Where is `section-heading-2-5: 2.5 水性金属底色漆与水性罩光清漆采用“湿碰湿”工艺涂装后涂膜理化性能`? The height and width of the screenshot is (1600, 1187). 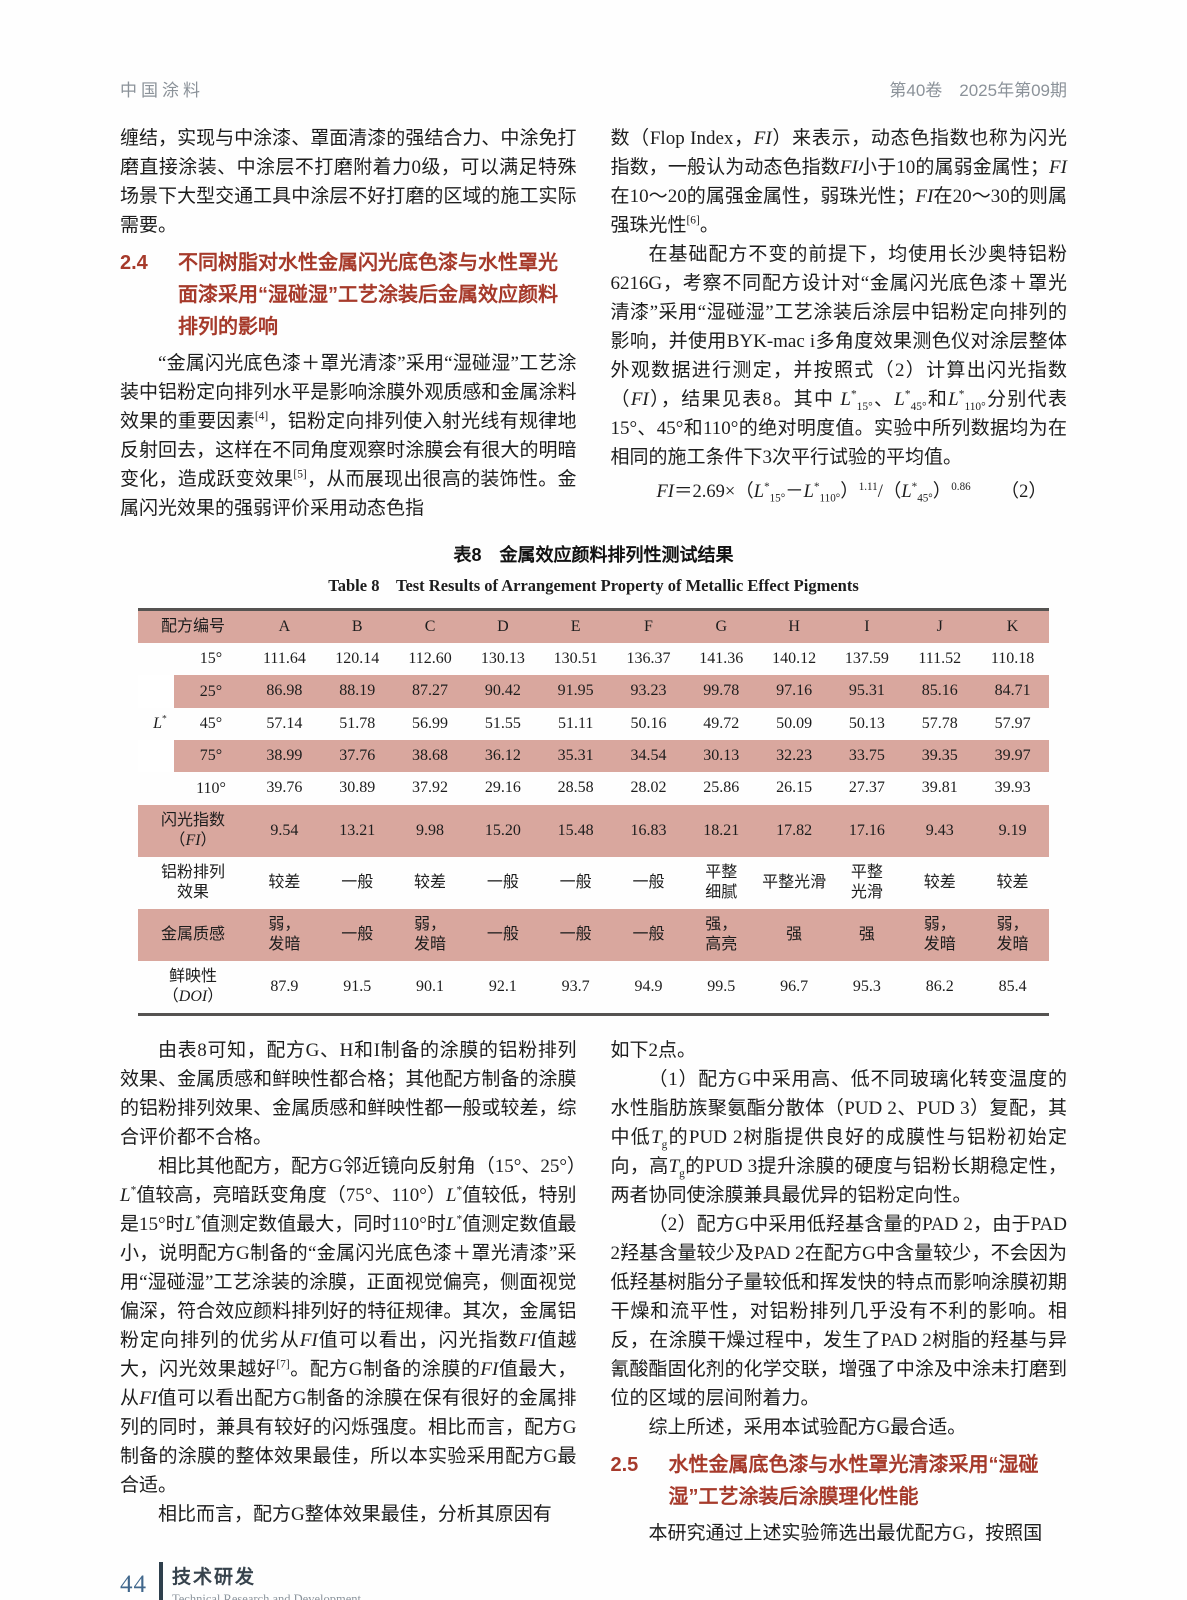
section-heading-2-5: 2.5 水性金属底色漆与水性罩光清漆采用“湿碰湿”工艺涂装后涂膜理化性能 is located at coordinates (839, 1481).